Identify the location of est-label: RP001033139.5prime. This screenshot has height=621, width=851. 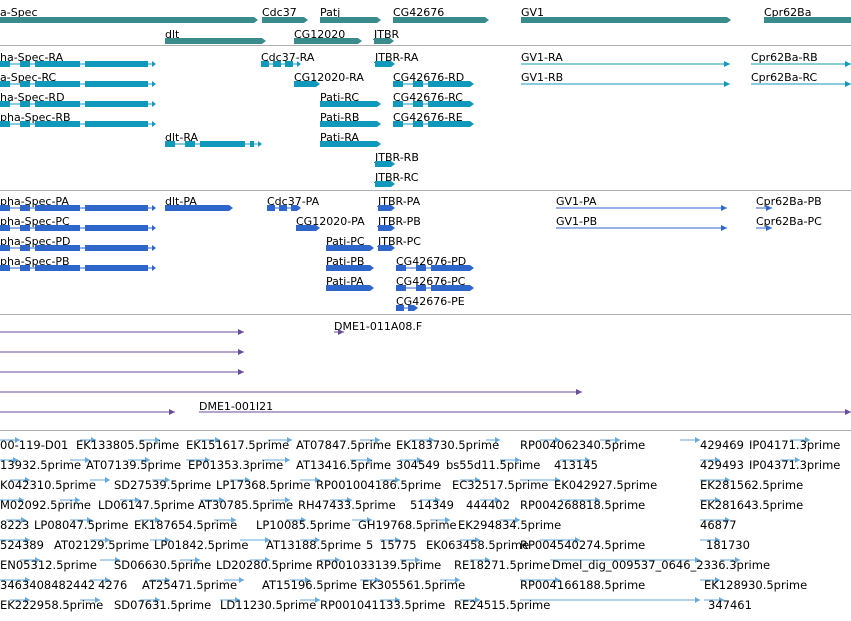
(378, 565).